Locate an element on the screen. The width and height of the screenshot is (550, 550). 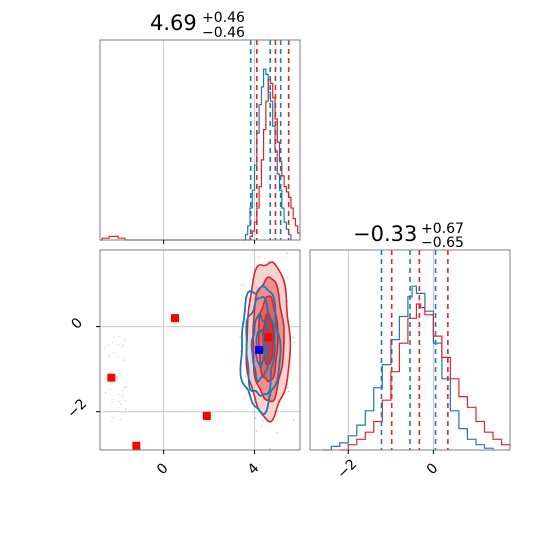
markers is located at coordinates (190, 382).